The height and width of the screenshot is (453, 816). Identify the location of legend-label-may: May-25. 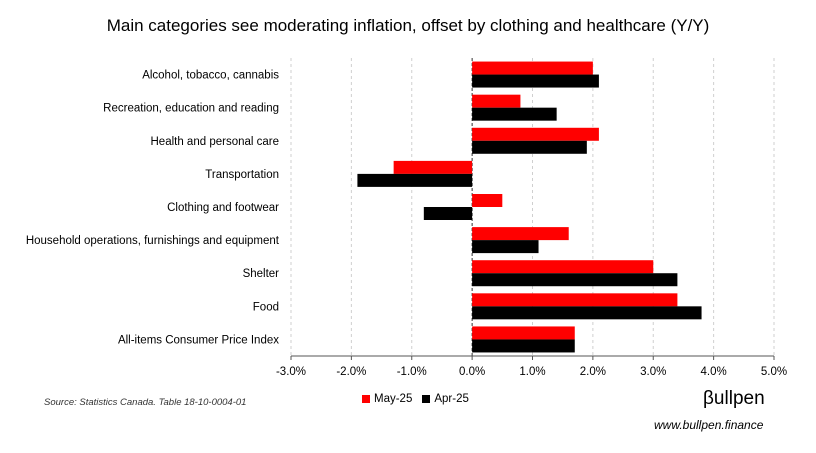
(393, 399).